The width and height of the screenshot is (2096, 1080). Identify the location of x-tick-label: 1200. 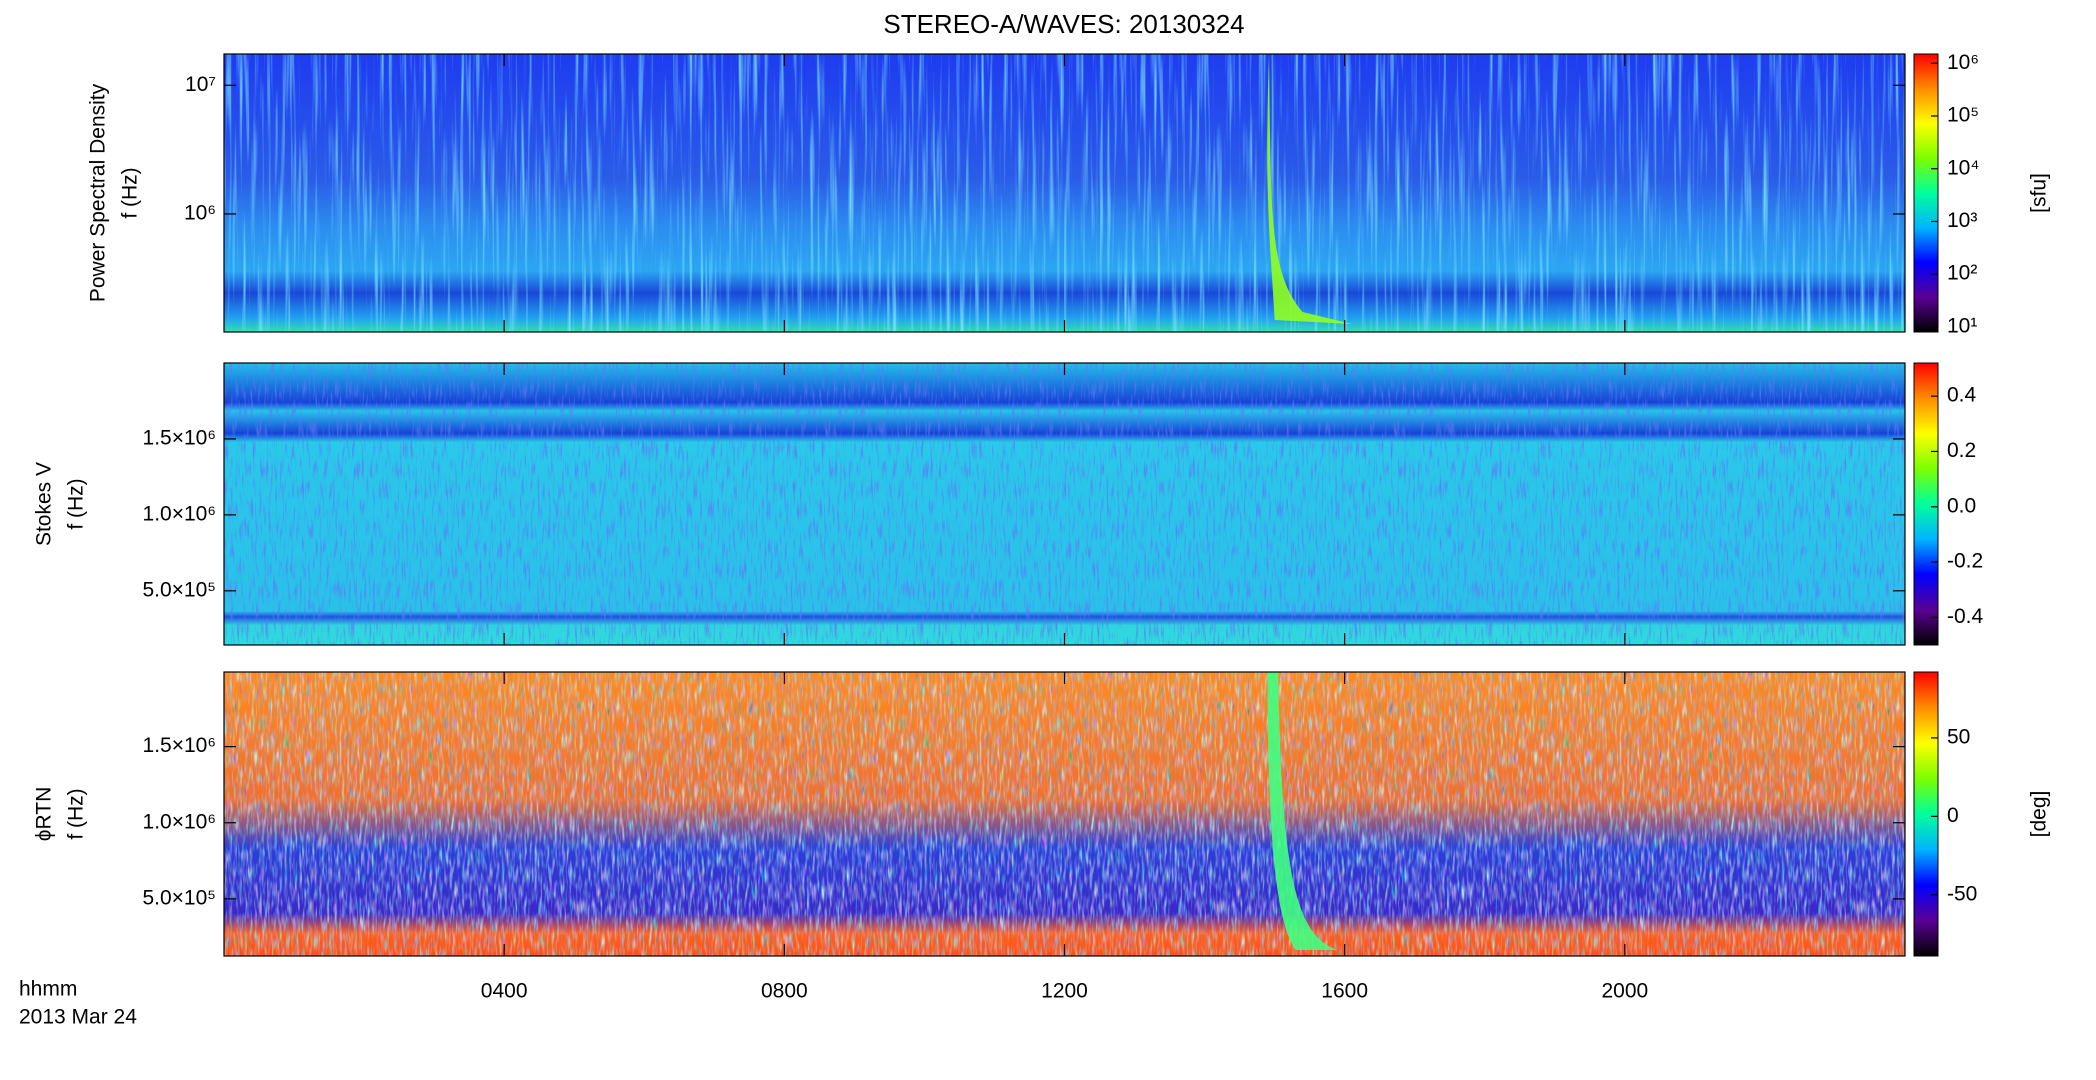
(1064, 991).